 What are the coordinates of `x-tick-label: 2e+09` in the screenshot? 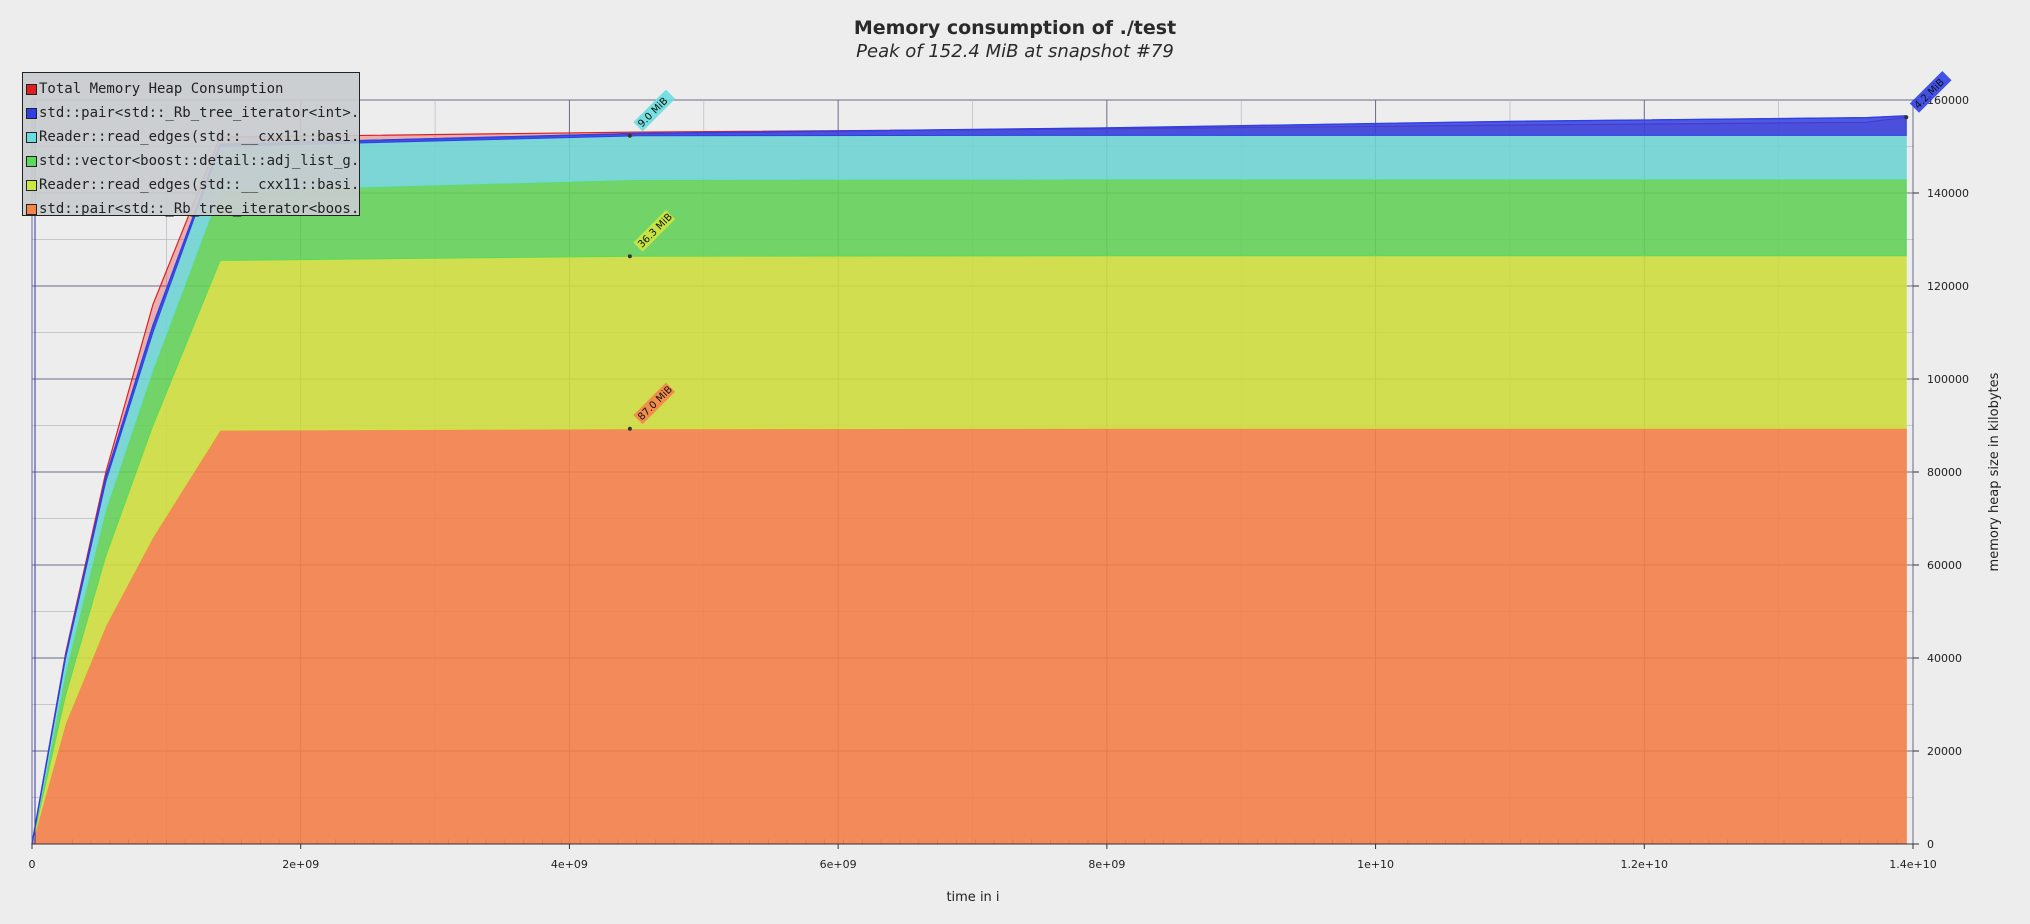 It's located at (300, 864).